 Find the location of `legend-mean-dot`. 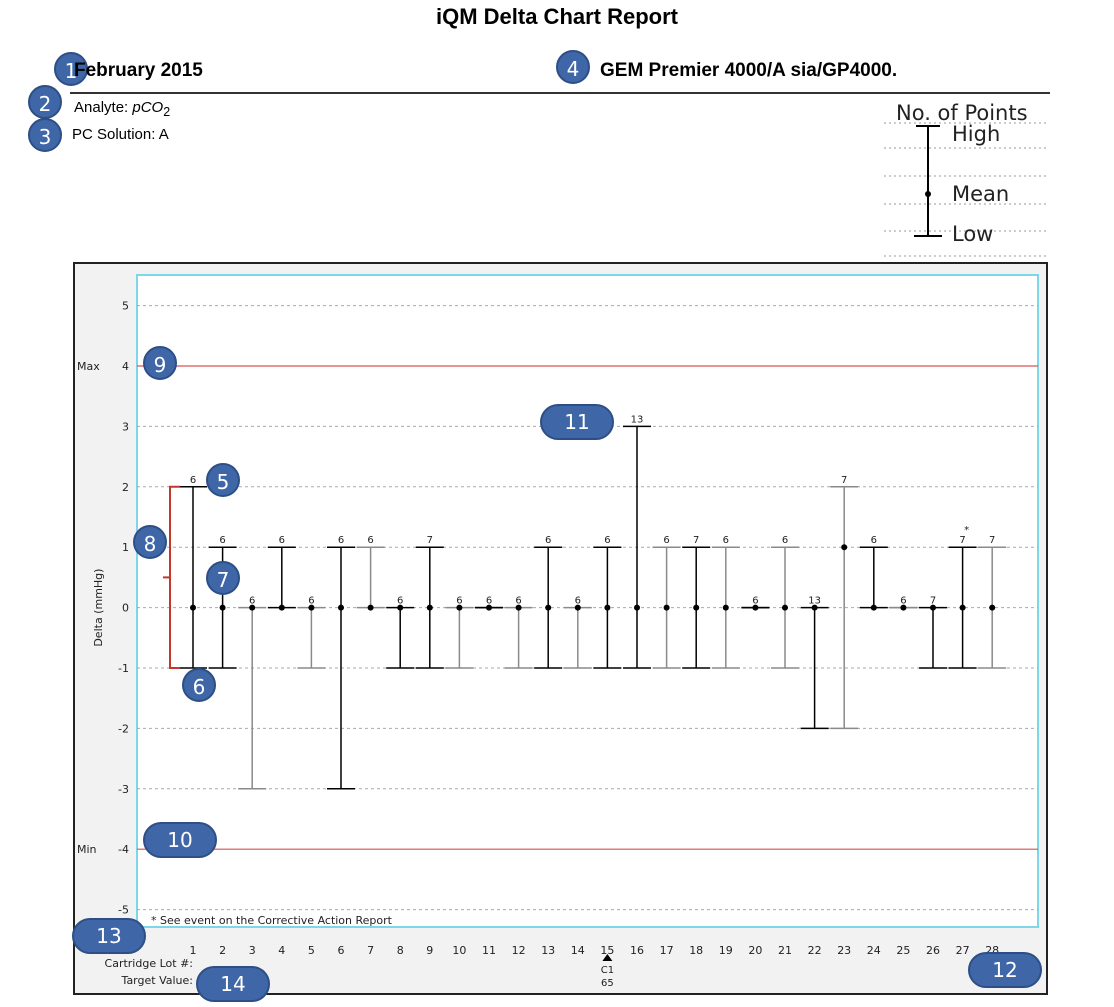

legend-mean-dot is located at coordinates (928, 194).